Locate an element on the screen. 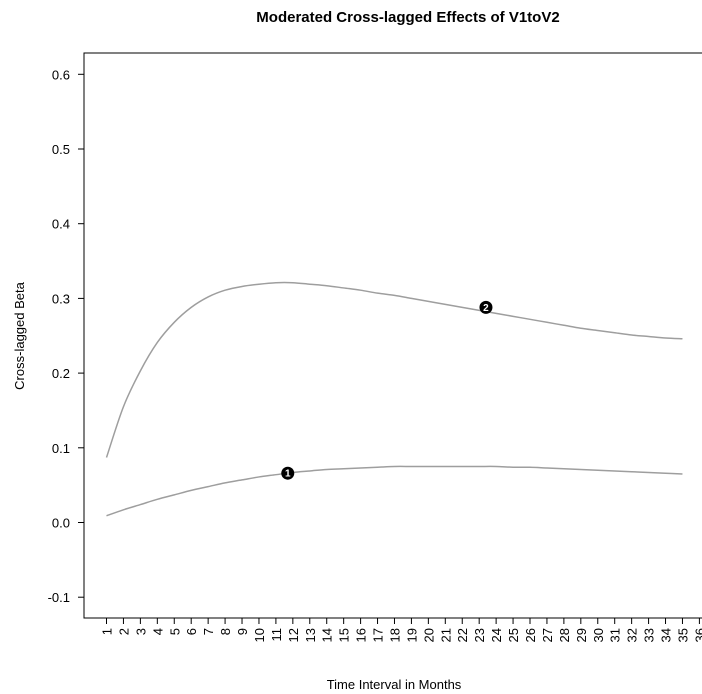 The width and height of the screenshot is (702, 694). series-marker-label-2: 1 is located at coordinates (288, 474).